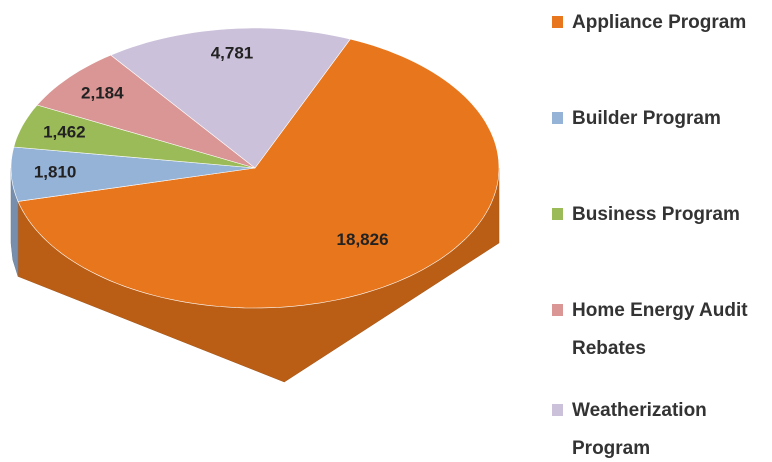 The image size is (772, 462). I want to click on legend-label: Business Program, so click(656, 214).